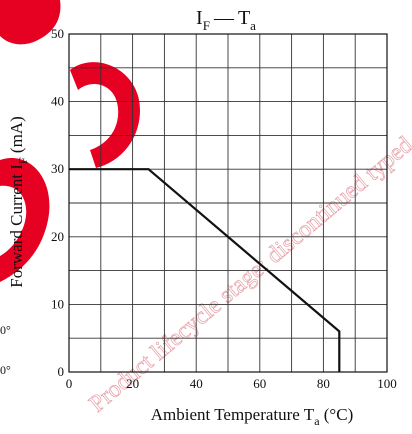 The width and height of the screenshot is (412, 434). Describe the element at coordinates (323, 383) in the screenshot. I see `x-tick-label: 80` at that location.